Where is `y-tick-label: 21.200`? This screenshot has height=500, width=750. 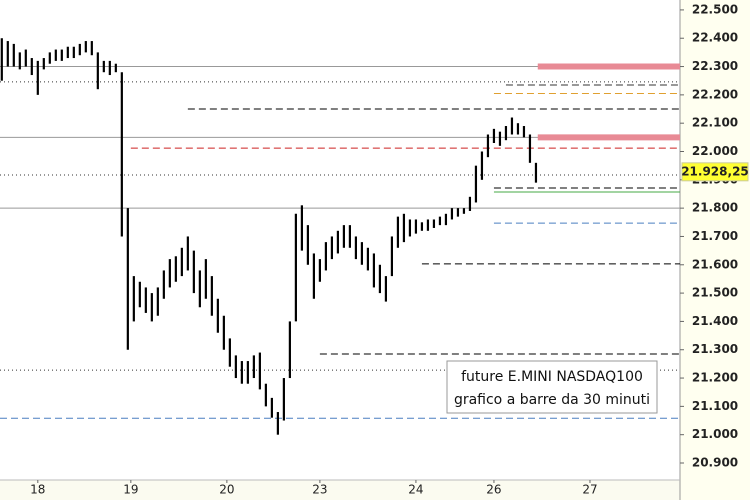
y-tick-label: 21.200 is located at coordinates (715, 378).